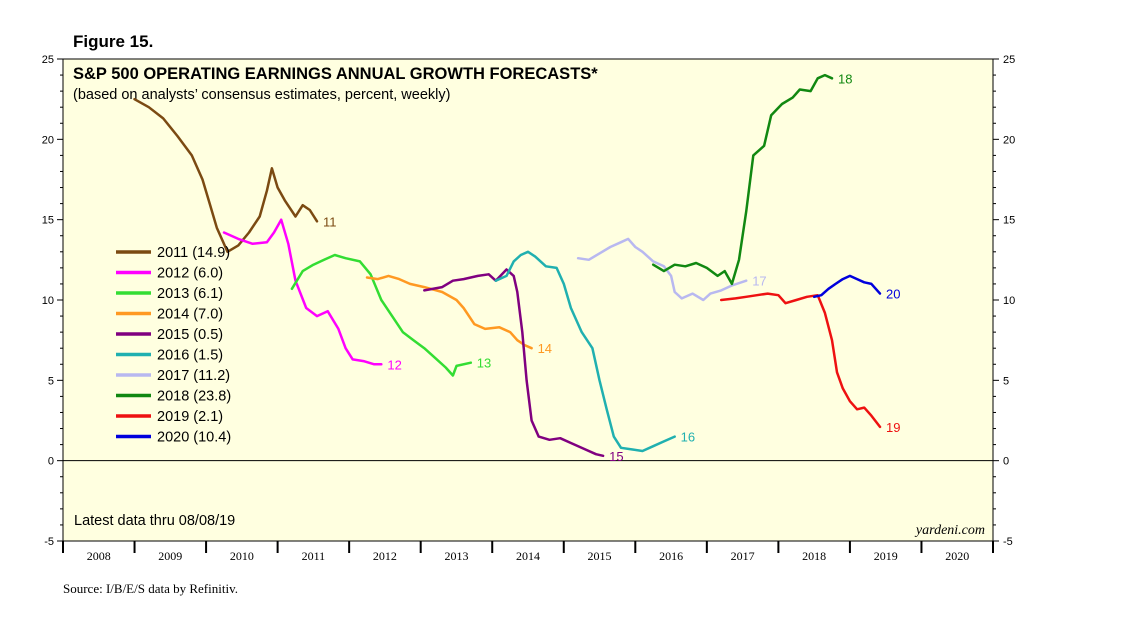 This screenshot has height=622, width=1138. I want to click on series-end-label-20: 20, so click(893, 294).